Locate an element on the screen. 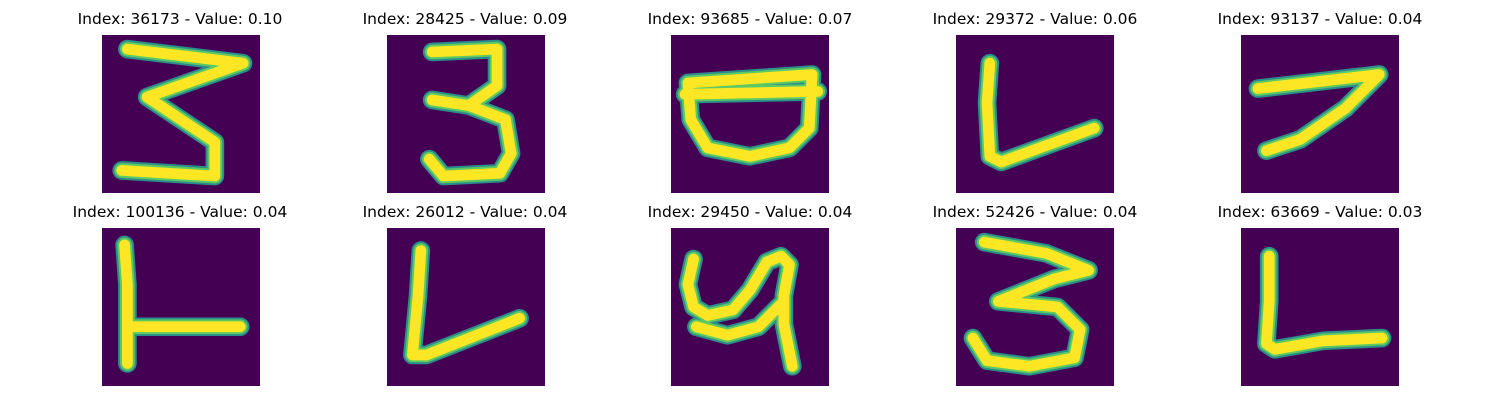 The width and height of the screenshot is (1500, 400). panel-7: Index: 26012 - Value: 0.04 is located at coordinates (465, 298).